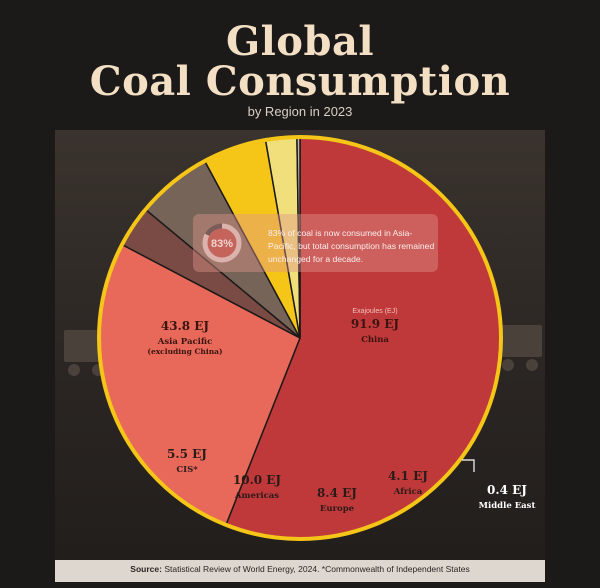  What do you see at coordinates (374, 311) in the screenshot?
I see `unit-note: Exajoules (EJ)` at bounding box center [374, 311].